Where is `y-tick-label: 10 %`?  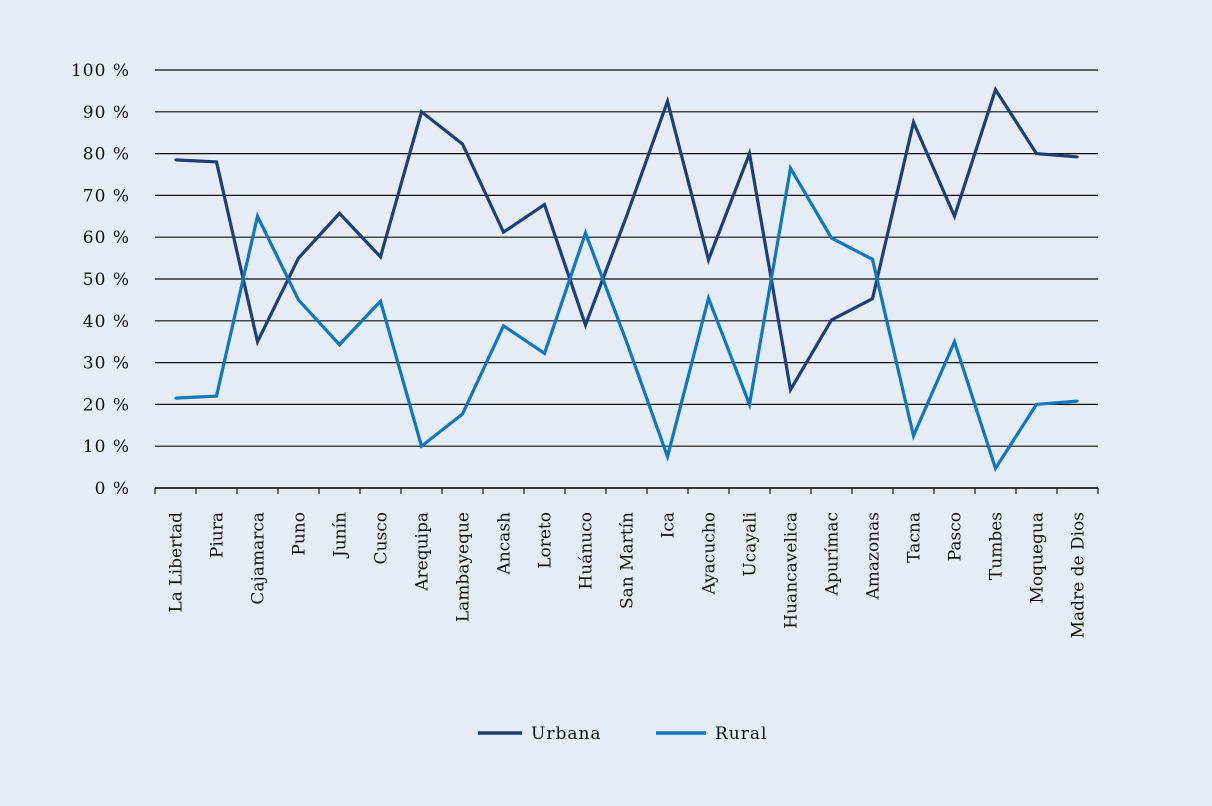
y-tick-label: 10 % is located at coordinates (106, 447).